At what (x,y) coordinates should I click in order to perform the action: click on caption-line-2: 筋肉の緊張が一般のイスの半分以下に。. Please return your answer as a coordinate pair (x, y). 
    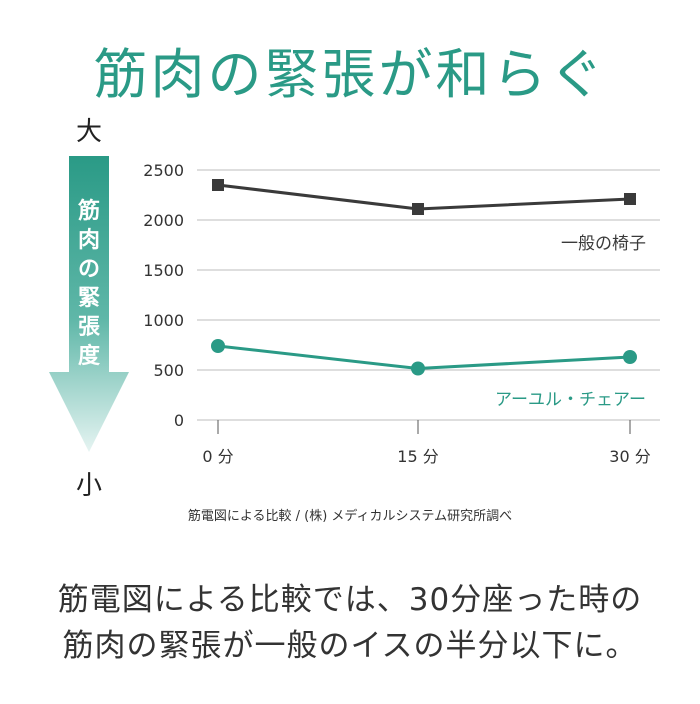
    Looking at the image, I should click on (350, 646).